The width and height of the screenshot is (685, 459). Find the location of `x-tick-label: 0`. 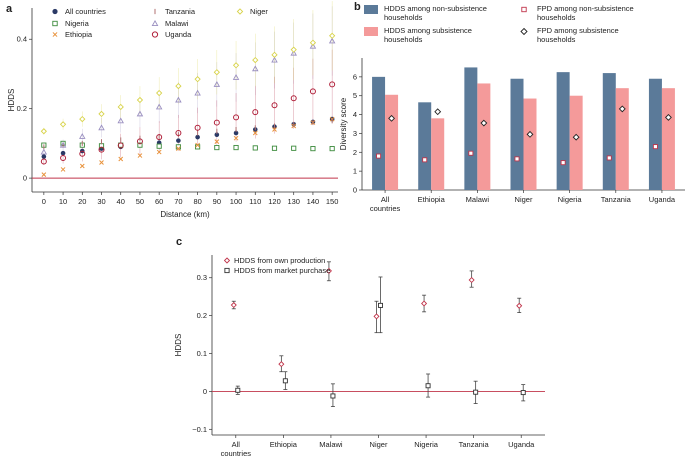

x-tick-label: 0 is located at coordinates (44, 201).